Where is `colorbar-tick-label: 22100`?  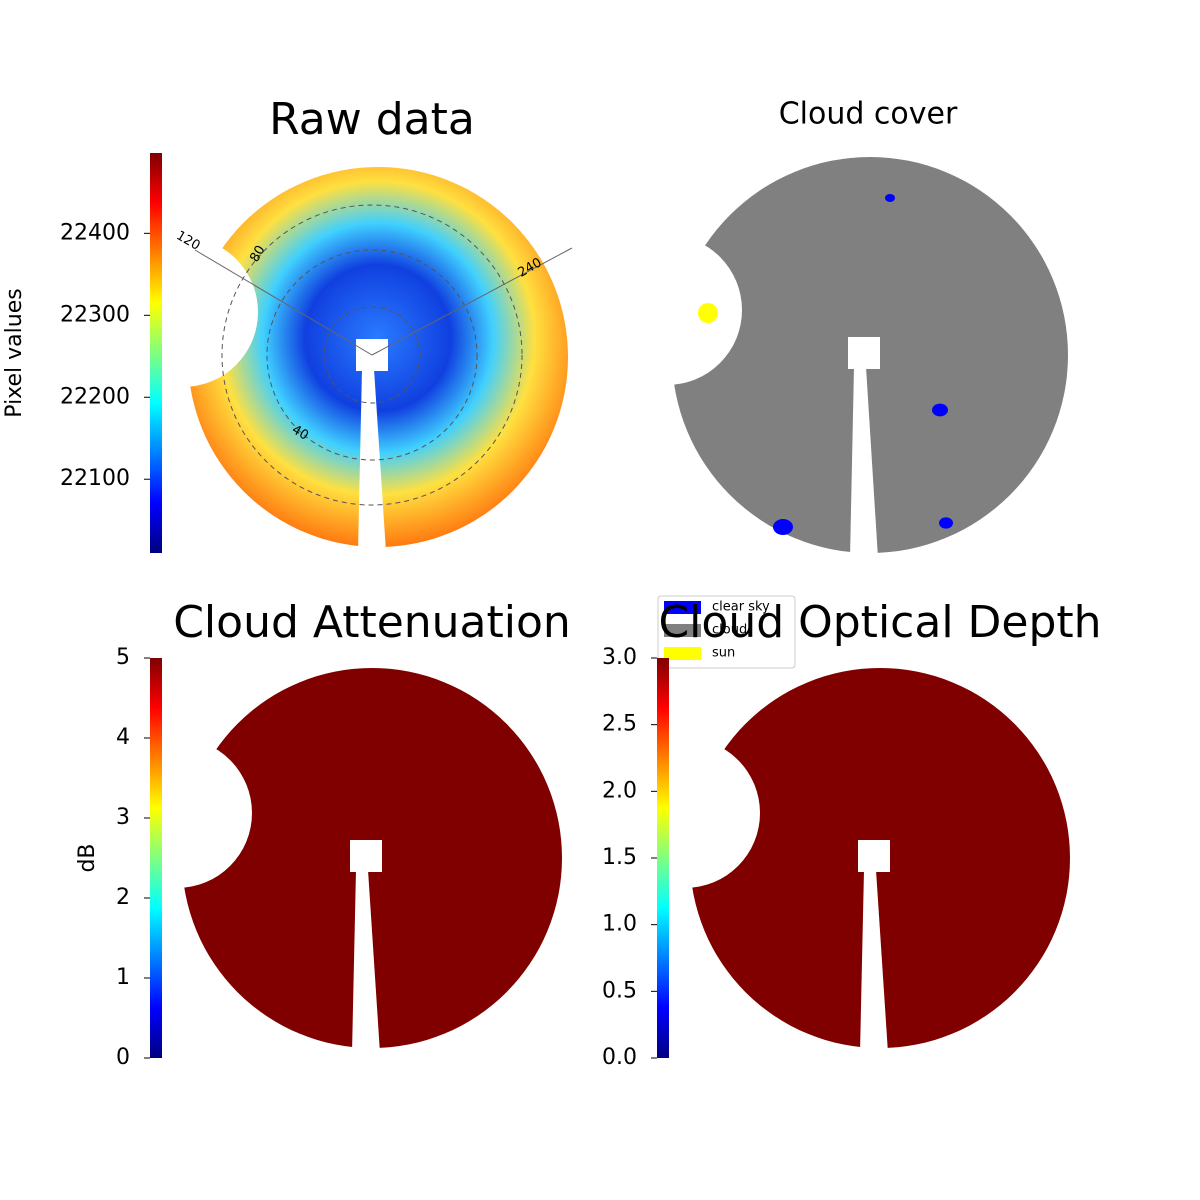 colorbar-tick-label: 22100 is located at coordinates (95, 478).